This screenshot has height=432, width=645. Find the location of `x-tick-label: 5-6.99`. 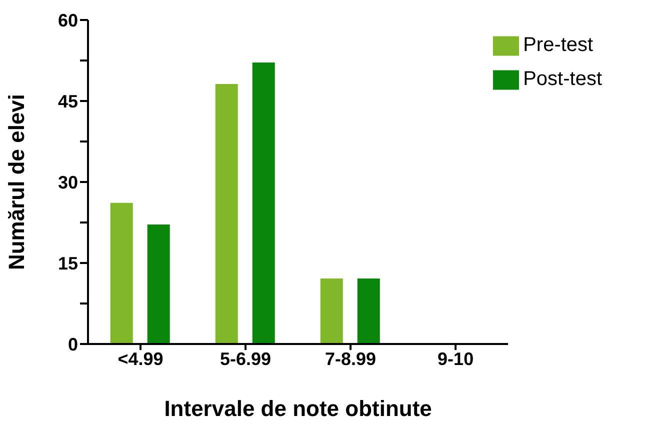

x-tick-label: 5-6.99 is located at coordinates (246, 358).